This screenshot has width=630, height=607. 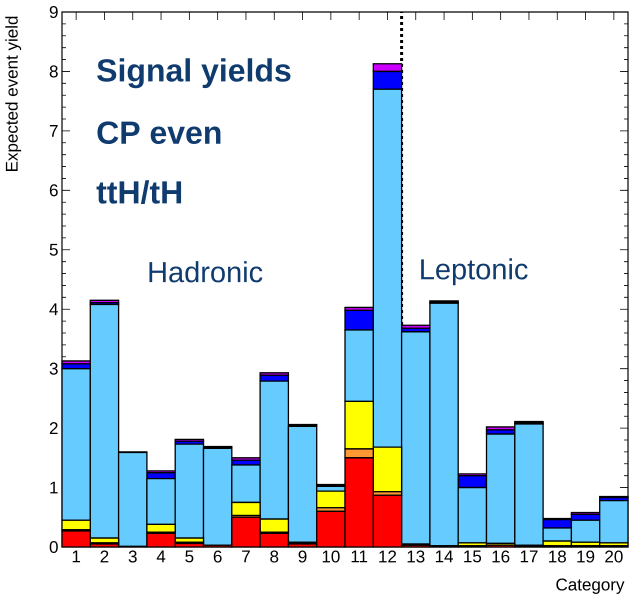 I want to click on y-tick-label: 0, so click(x=54, y=547).